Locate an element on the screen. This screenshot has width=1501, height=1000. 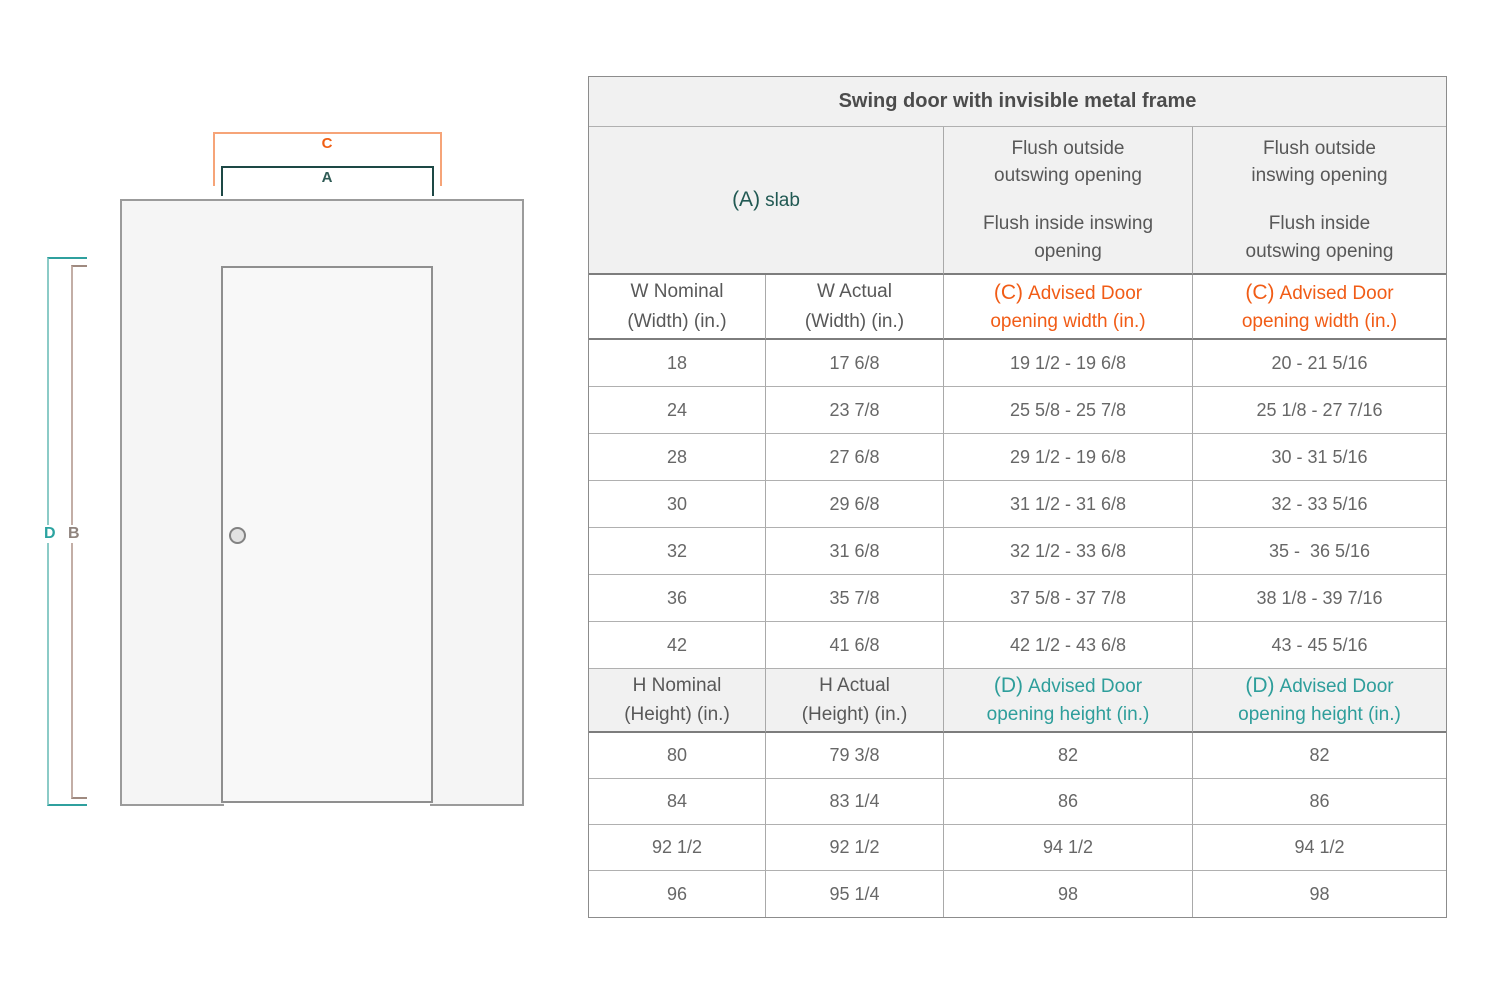
advised-width-header-cell-outswing: (C) Advised Door opening width (in.) is located at coordinates (1068, 307).